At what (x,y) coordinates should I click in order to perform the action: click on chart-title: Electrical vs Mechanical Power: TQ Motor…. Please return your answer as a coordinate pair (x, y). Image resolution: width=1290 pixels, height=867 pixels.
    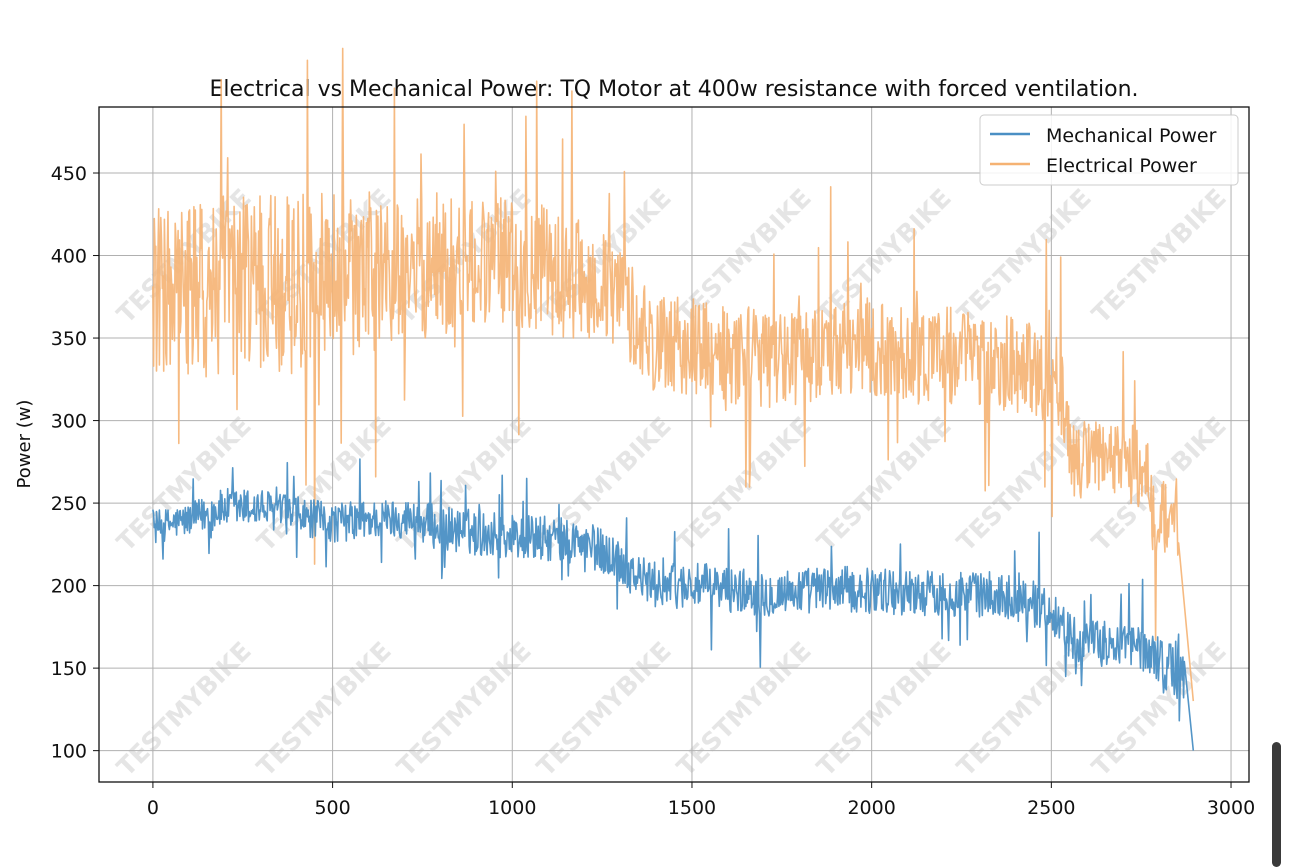
    Looking at the image, I should click on (673, 89).